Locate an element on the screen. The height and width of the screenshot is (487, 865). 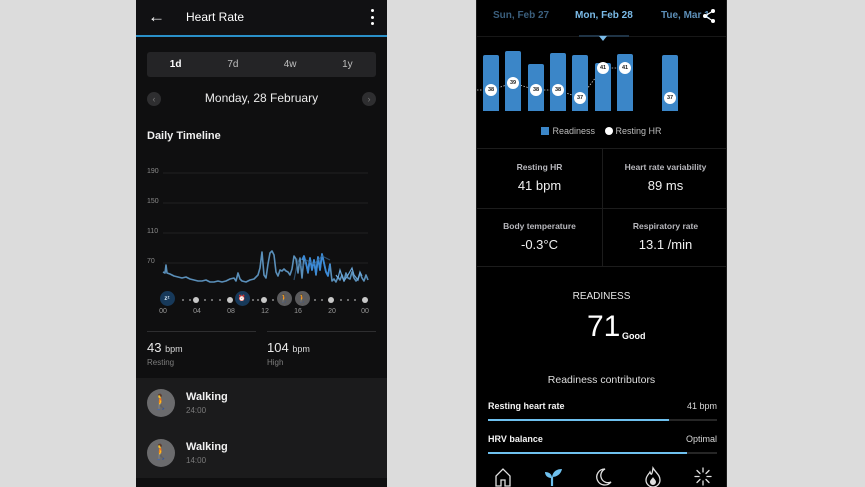
flame-icon is located at coordinates (653, 476).